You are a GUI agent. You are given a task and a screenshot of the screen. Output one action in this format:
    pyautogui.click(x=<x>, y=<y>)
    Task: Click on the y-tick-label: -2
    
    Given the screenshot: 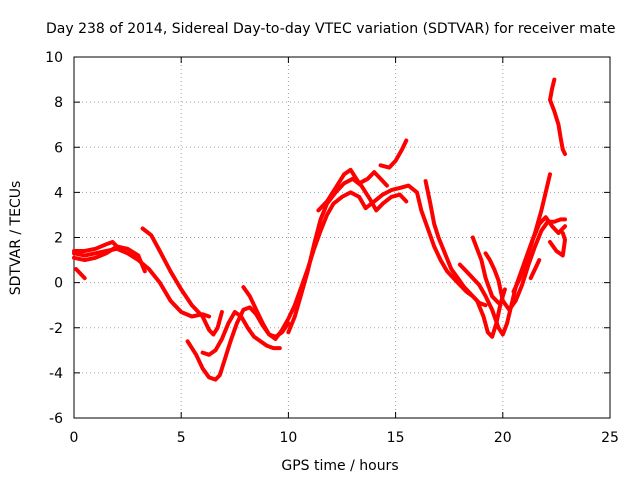 What is the action you would take?
    pyautogui.click(x=56, y=329)
    